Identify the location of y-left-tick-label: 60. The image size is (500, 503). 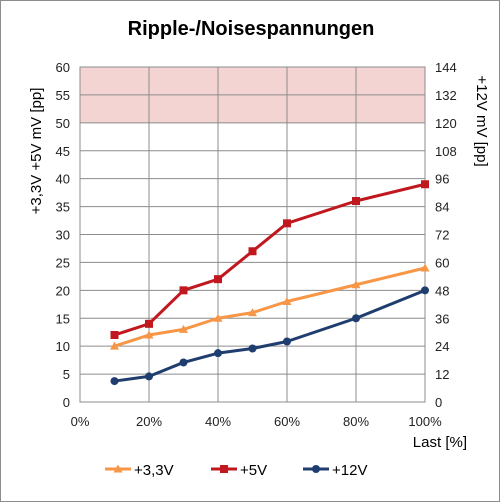
(63, 67).